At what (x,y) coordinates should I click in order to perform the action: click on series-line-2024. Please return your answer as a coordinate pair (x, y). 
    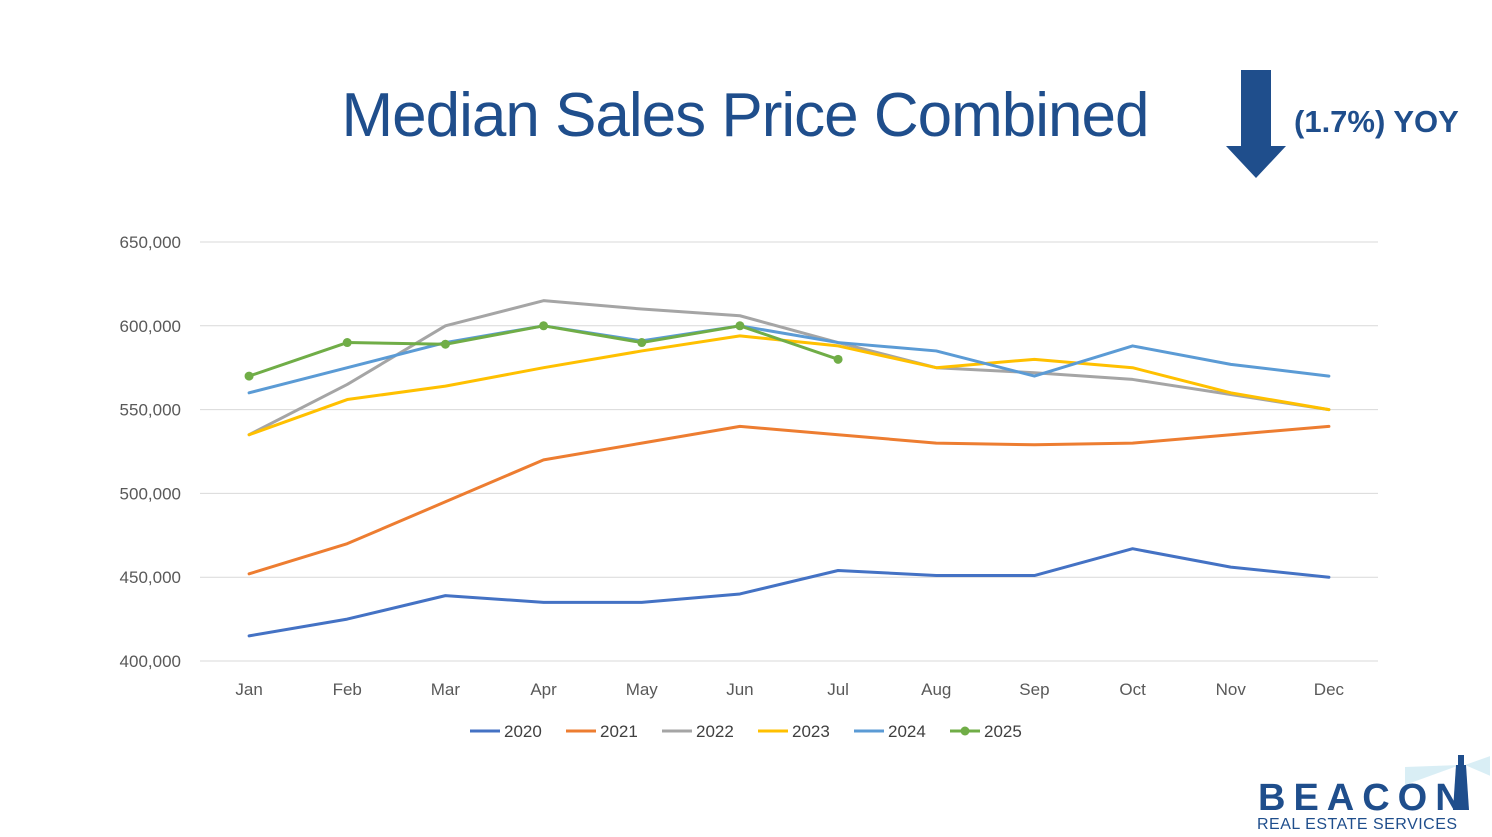
    Looking at the image, I should click on (789, 359).